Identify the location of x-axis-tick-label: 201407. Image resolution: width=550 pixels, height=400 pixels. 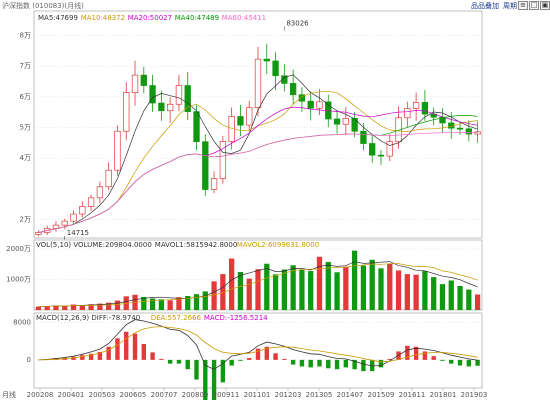
(350, 395).